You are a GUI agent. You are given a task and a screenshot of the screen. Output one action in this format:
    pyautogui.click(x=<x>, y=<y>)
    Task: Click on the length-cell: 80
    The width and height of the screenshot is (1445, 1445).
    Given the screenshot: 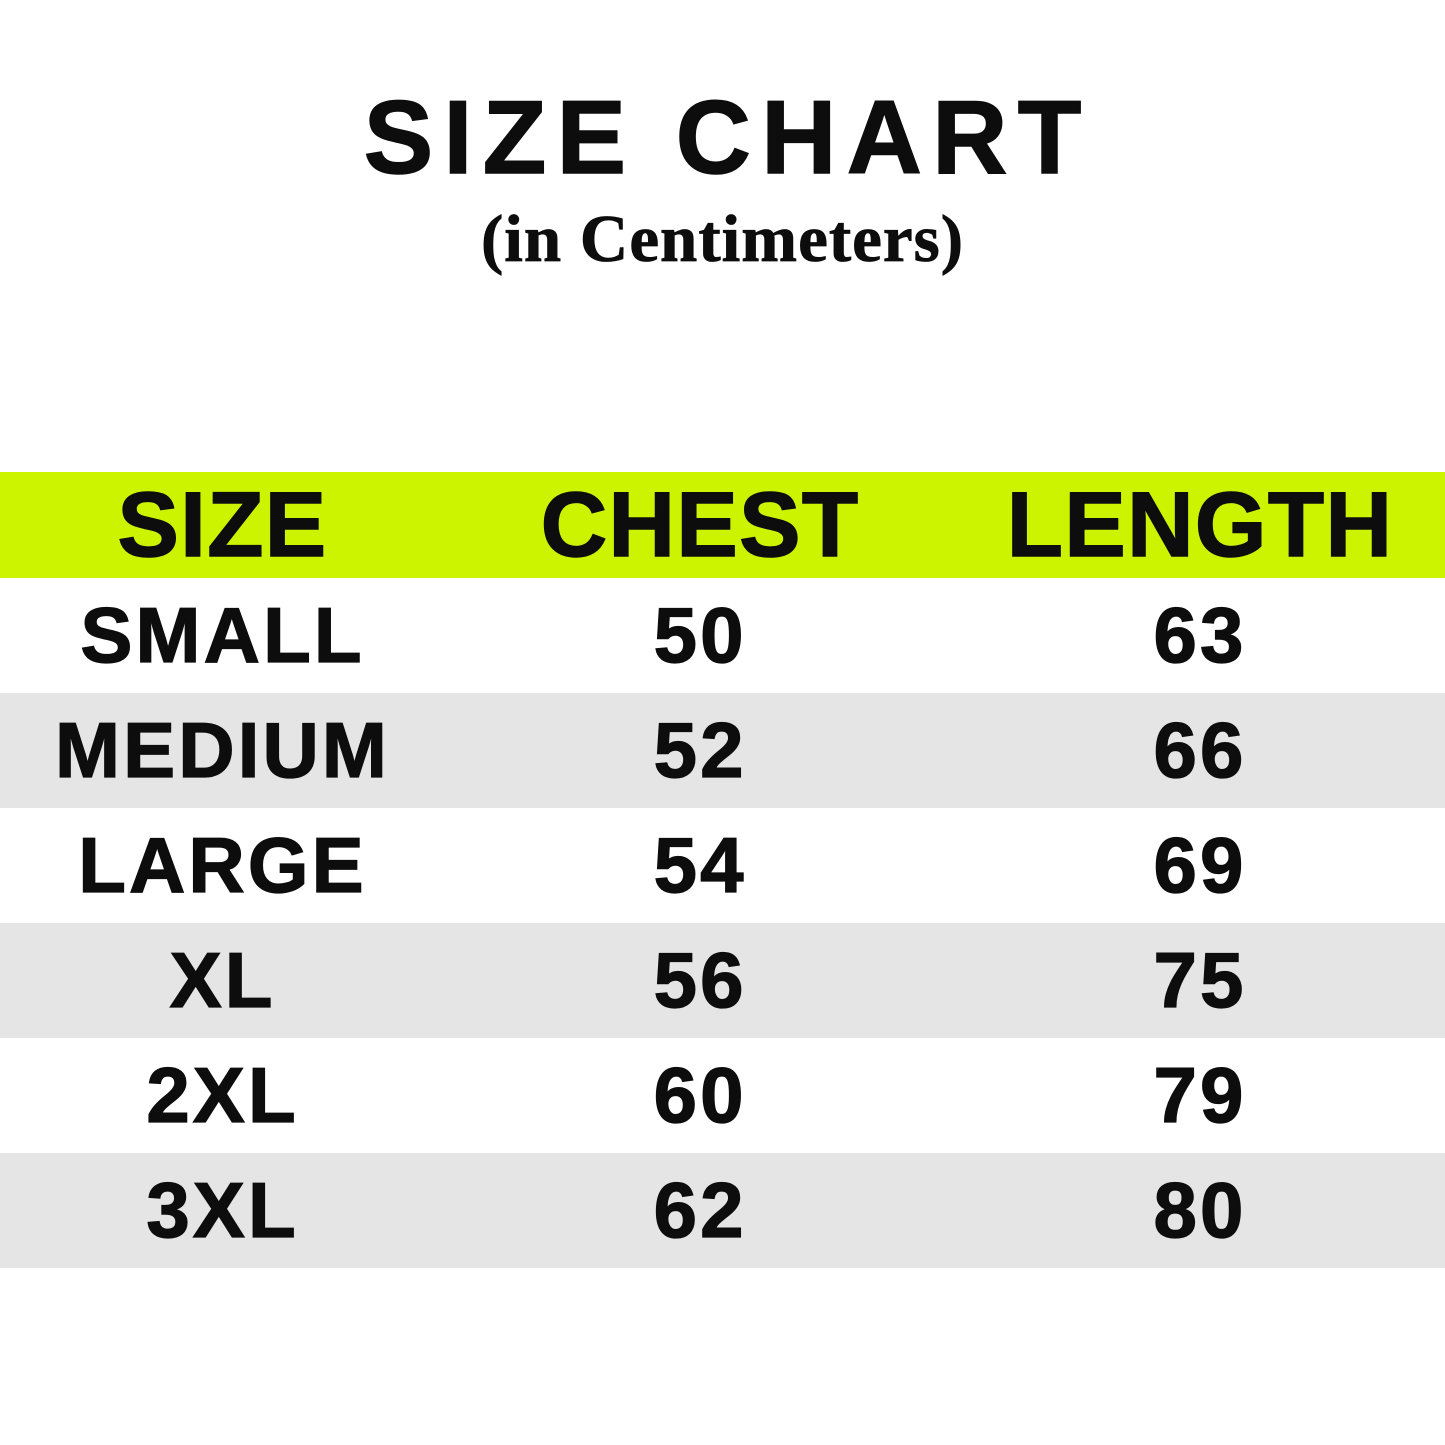 What is the action you would take?
    pyautogui.click(x=1200, y=1209)
    